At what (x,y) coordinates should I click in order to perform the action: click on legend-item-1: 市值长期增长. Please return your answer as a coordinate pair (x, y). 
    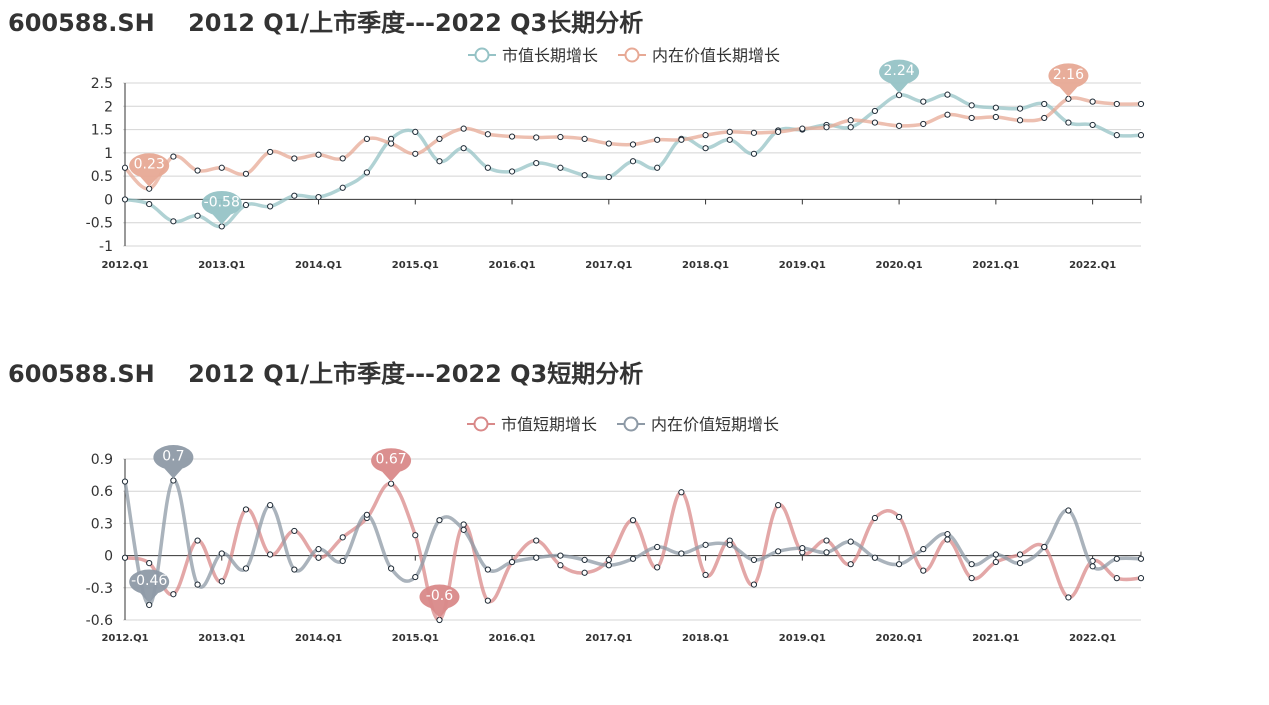
    Looking at the image, I should click on (533, 55).